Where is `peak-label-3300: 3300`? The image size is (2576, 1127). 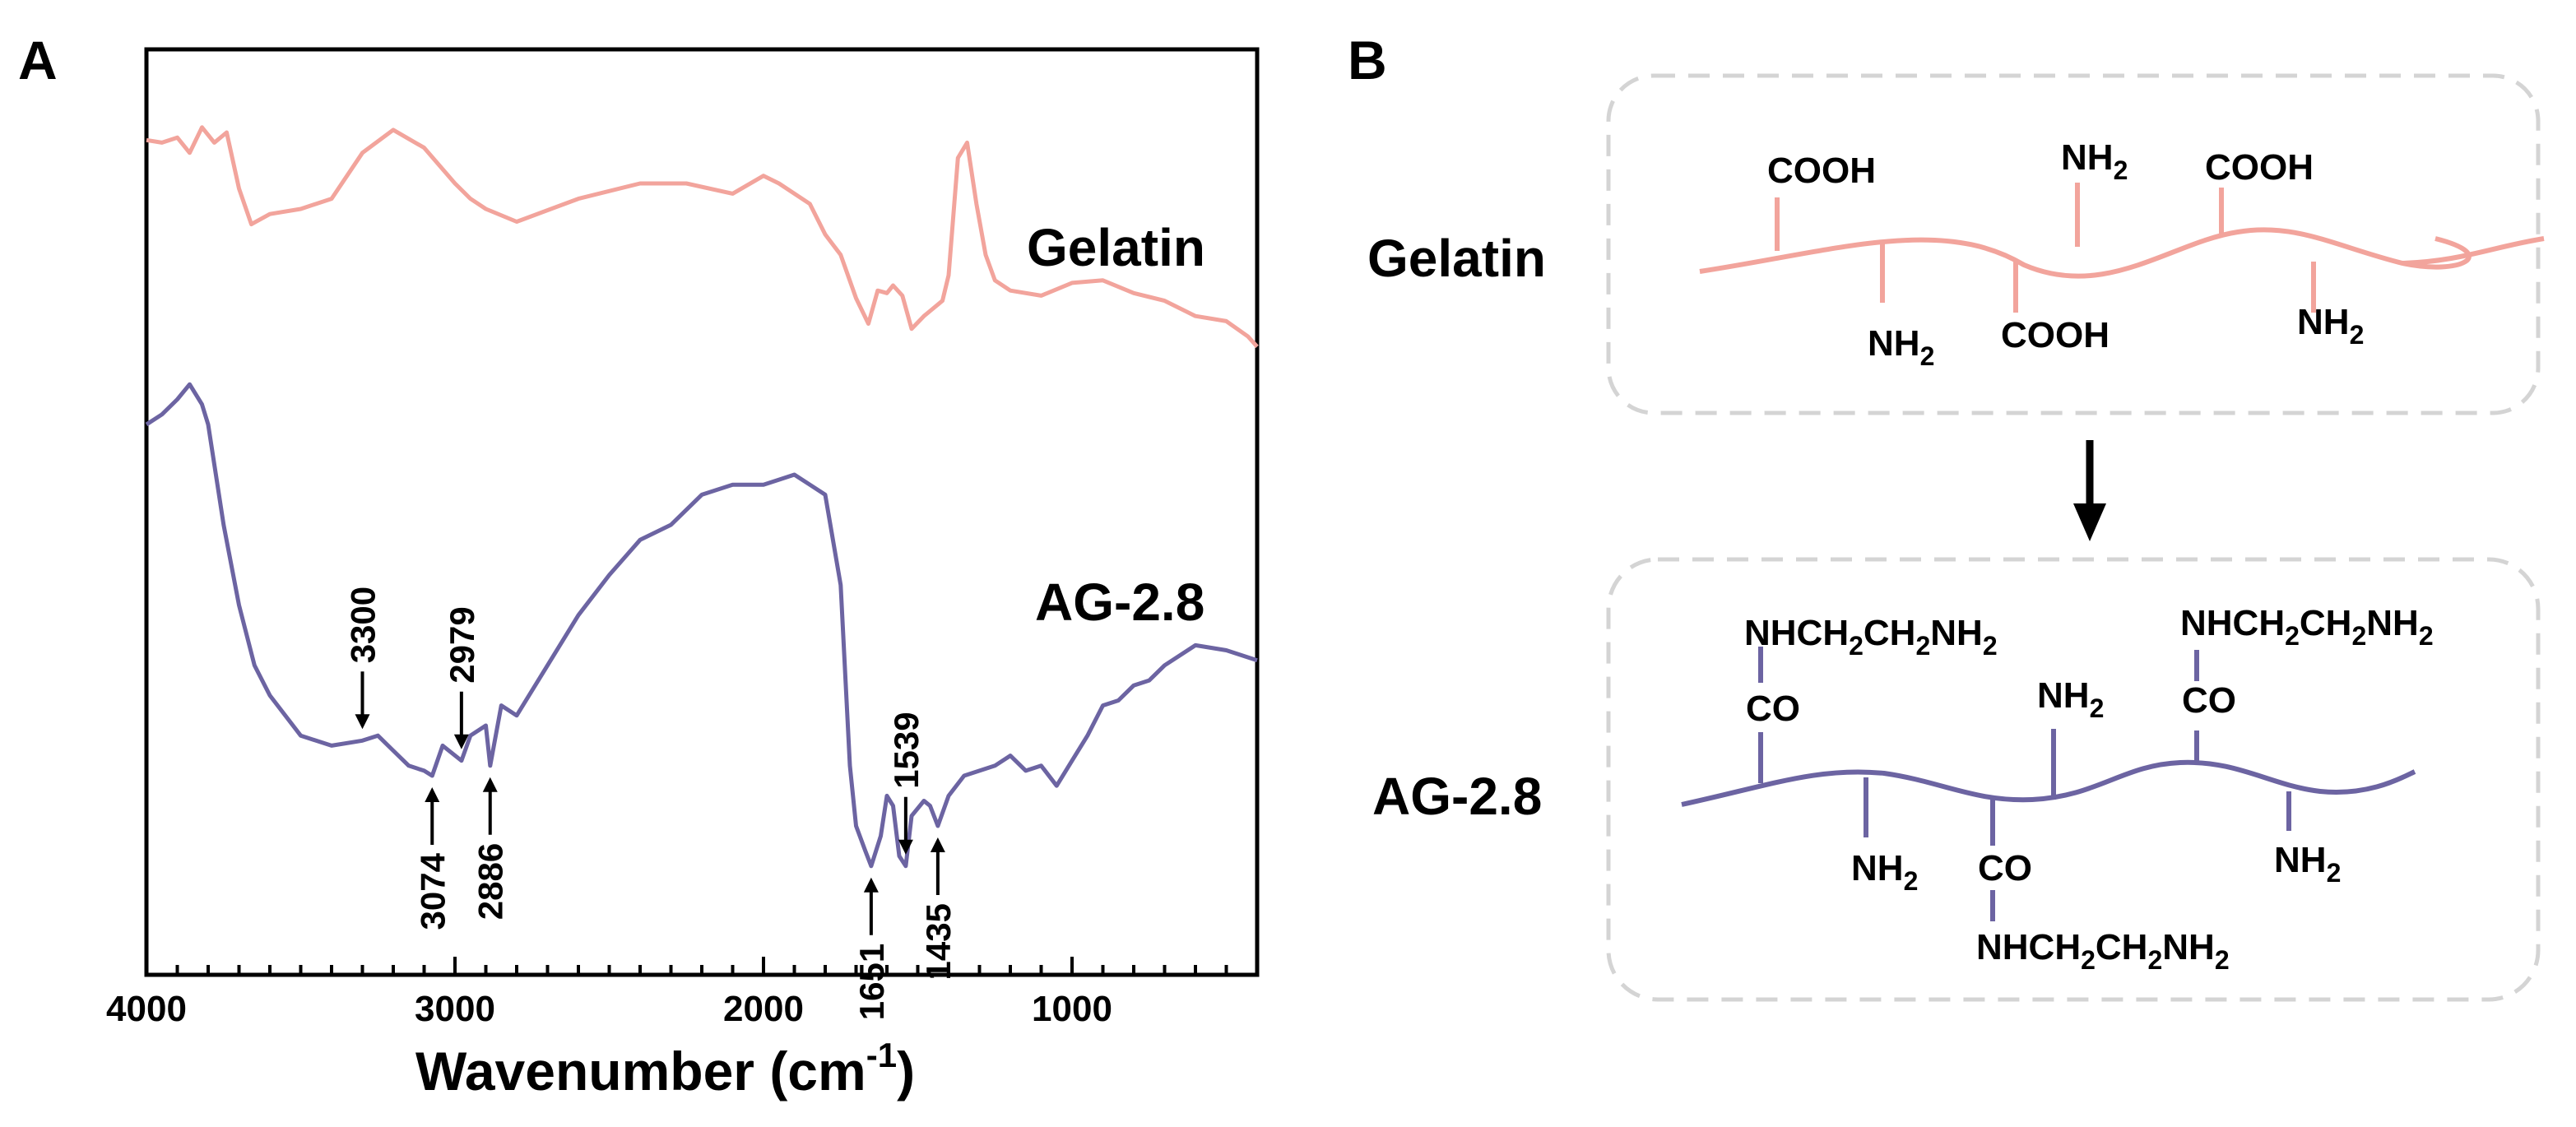 peak-label-3300: 3300 is located at coordinates (364, 625).